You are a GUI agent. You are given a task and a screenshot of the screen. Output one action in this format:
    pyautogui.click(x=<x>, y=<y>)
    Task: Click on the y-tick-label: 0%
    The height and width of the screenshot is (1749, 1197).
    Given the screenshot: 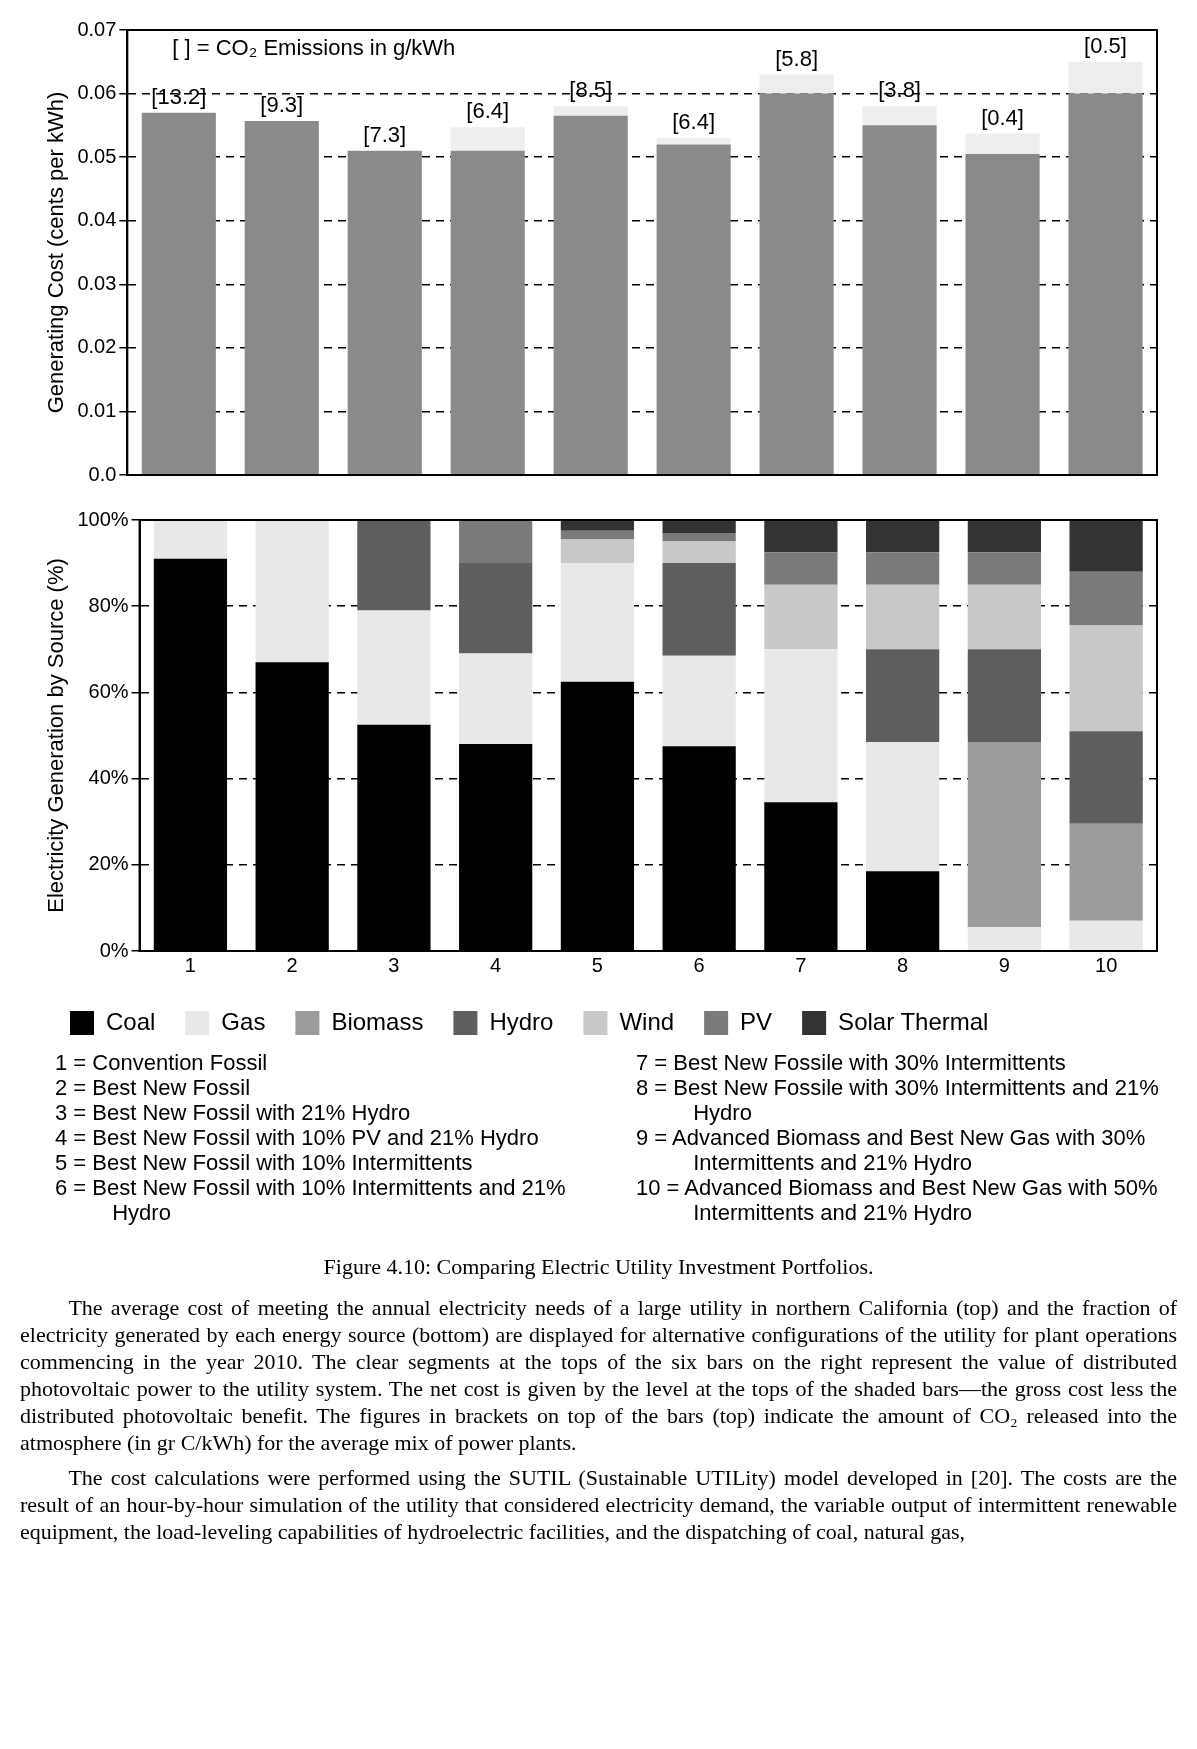 What is the action you would take?
    pyautogui.click(x=114, y=949)
    